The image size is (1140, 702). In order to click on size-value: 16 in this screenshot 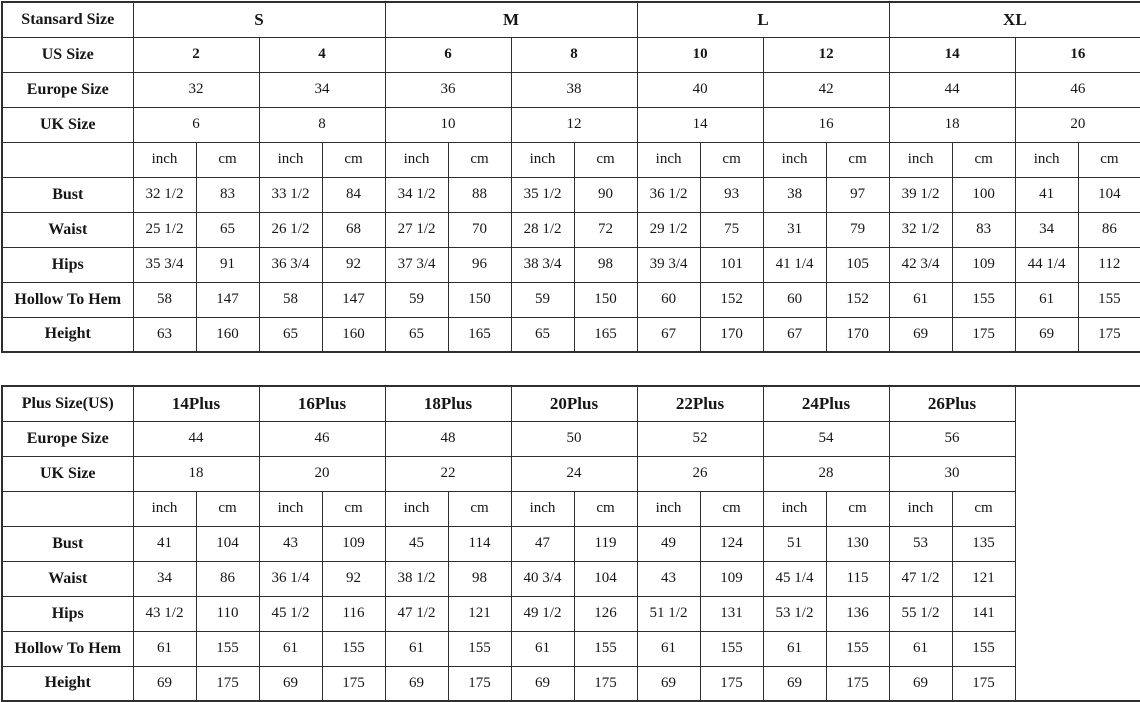, I will do `click(1077, 54)`.